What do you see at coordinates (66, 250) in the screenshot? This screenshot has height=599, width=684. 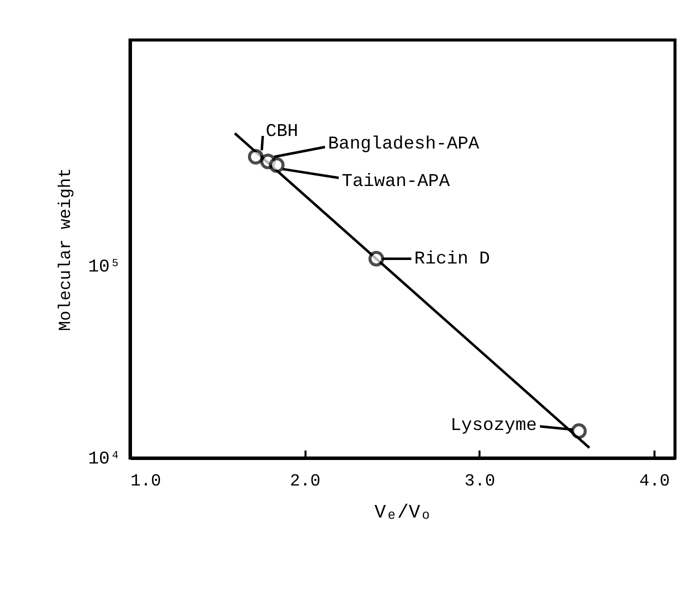 I see `y-axis-title: Molecular weight` at bounding box center [66, 250].